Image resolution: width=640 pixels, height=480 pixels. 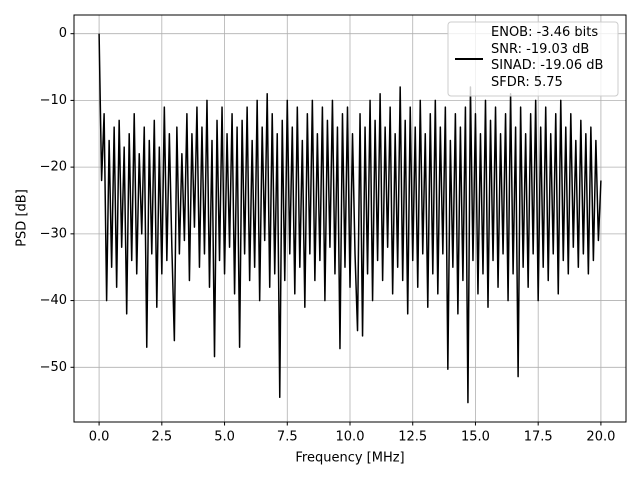 What do you see at coordinates (600, 437) in the screenshot?
I see `x-tick-label: 20.0` at bounding box center [600, 437].